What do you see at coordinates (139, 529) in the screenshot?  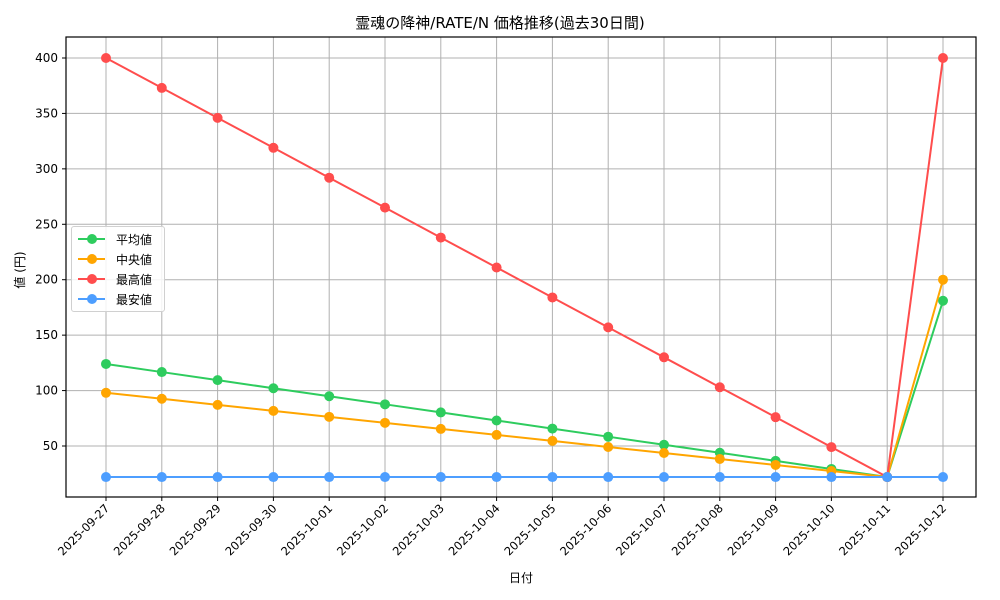 I see `svg-text: 2025-09-28` at bounding box center [139, 529].